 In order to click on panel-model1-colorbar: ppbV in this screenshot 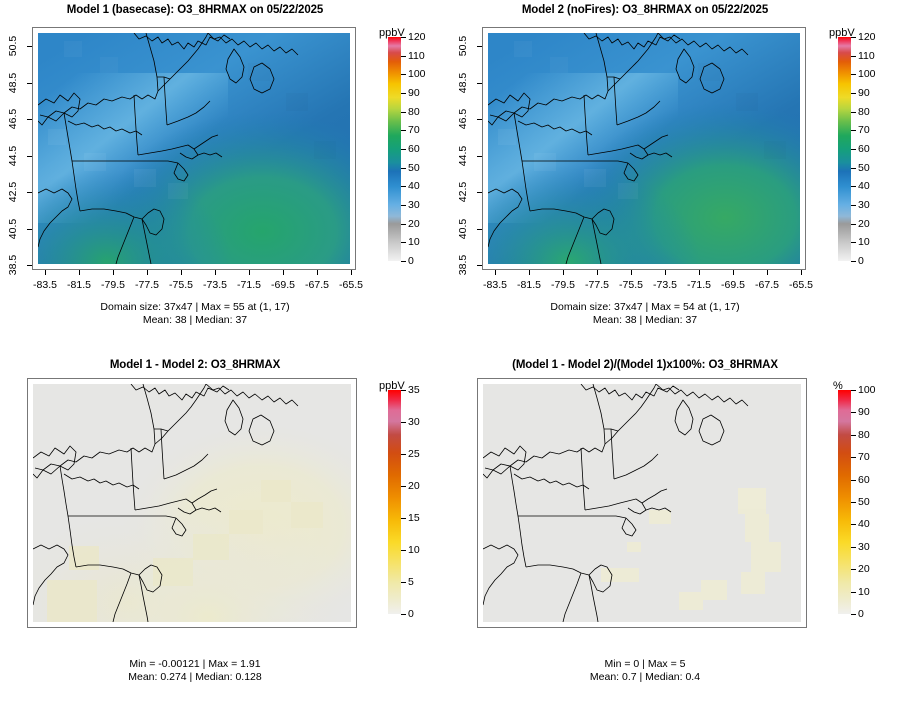, I will do `click(408, 149)`.